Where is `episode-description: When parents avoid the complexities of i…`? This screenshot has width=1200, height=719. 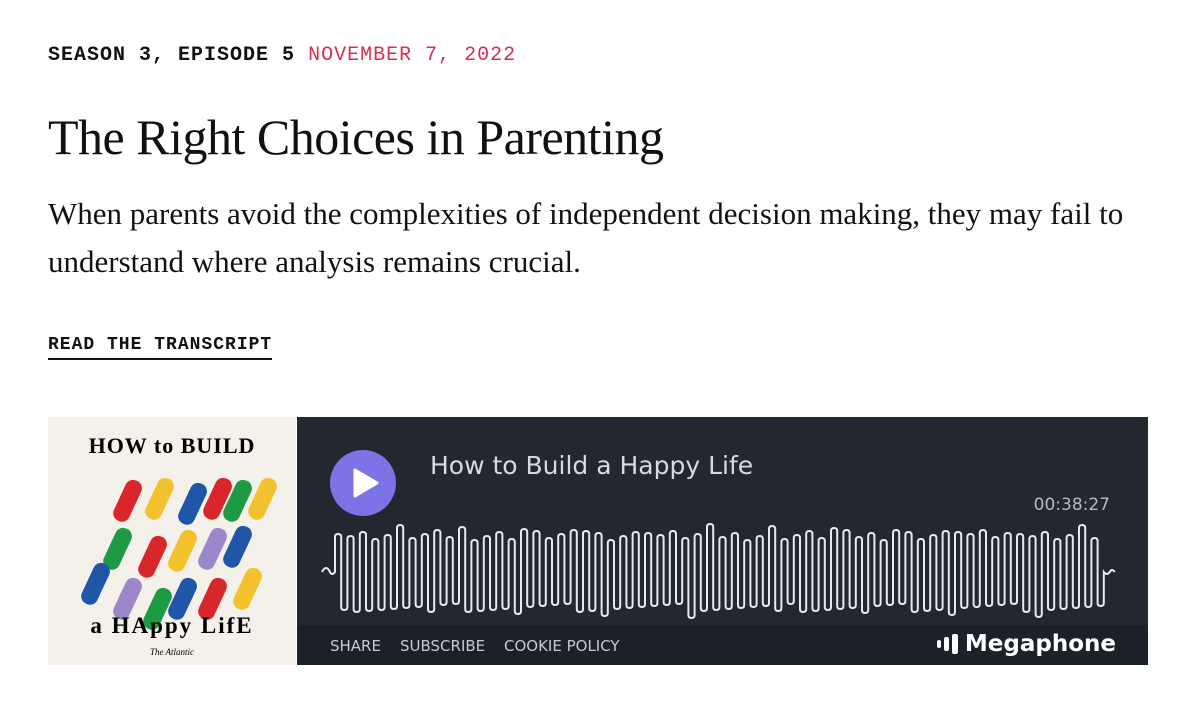
episode-description: When parents avoid the complexities of i… is located at coordinates (586, 237).